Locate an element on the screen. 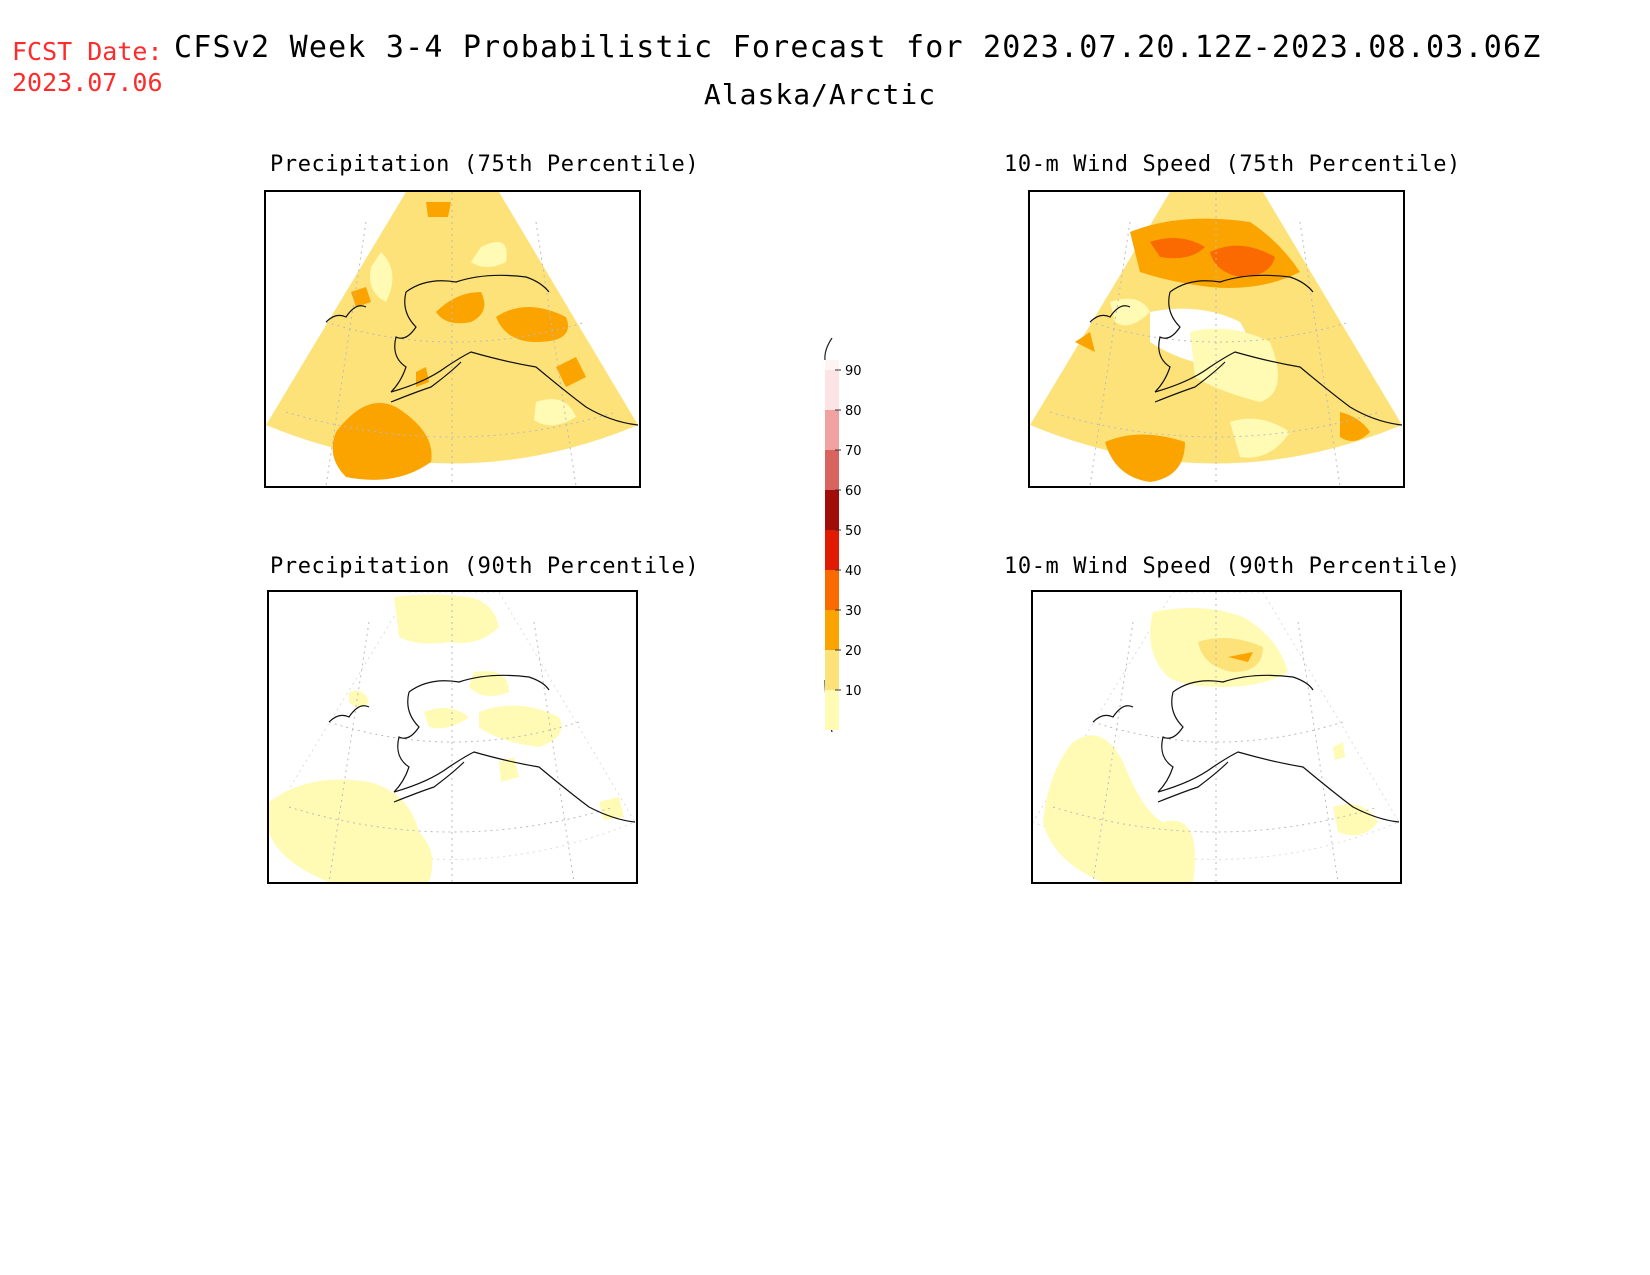  map-wind90 is located at coordinates (1216, 737).